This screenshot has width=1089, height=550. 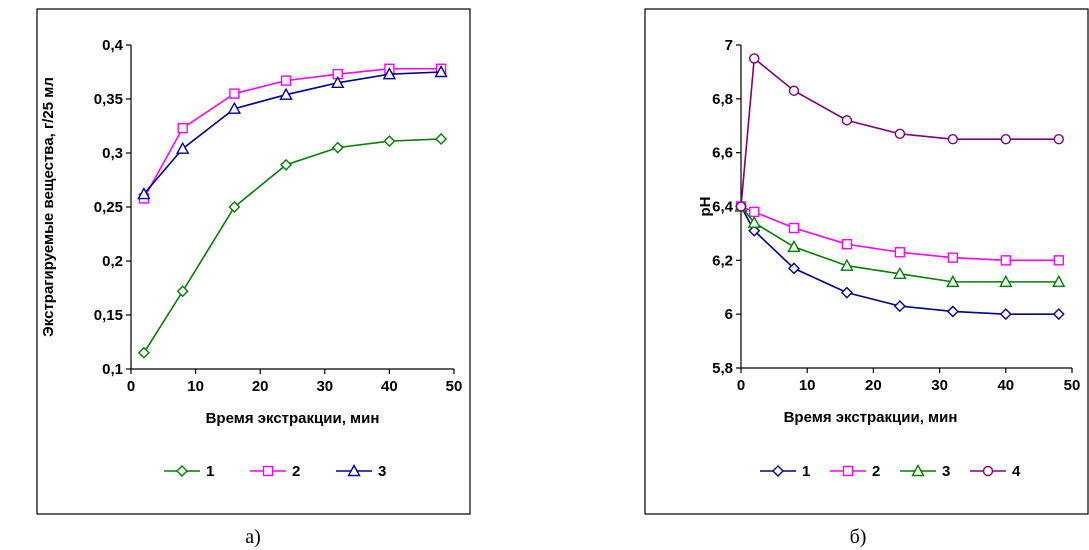 I want to click on chart-a-x-tick-label: 10, so click(x=195, y=386).